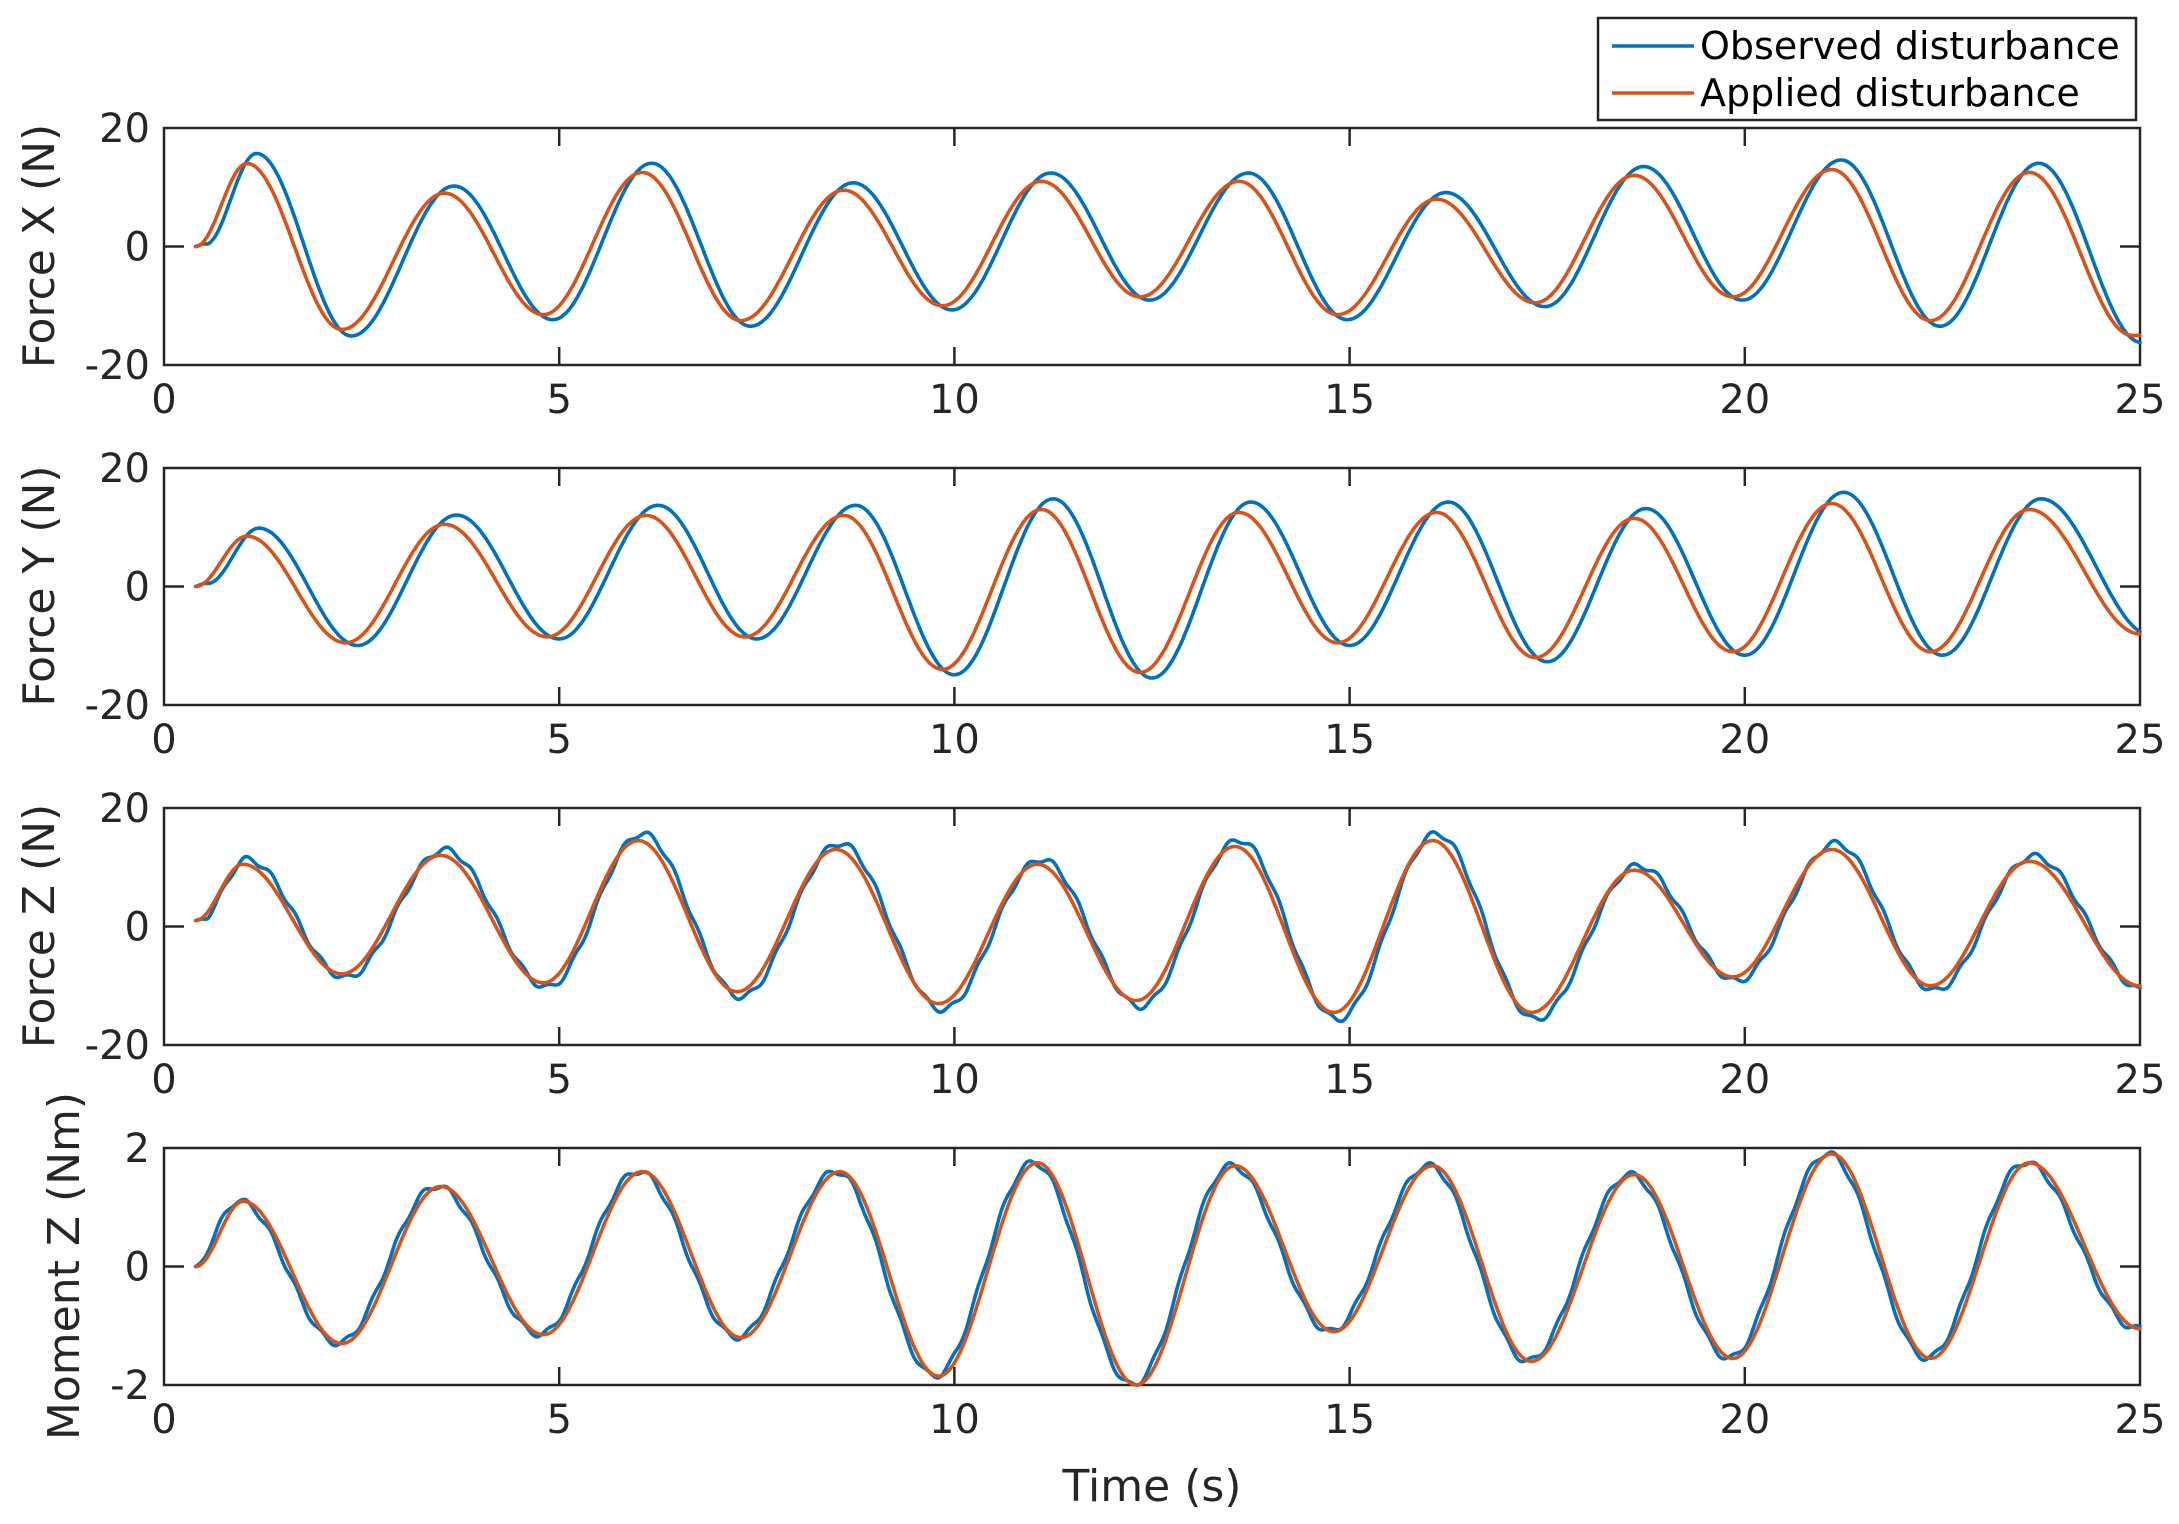 The height and width of the screenshot is (1524, 2179). What do you see at coordinates (130, 1386) in the screenshot?
I see `y-tick-label: -2` at bounding box center [130, 1386].